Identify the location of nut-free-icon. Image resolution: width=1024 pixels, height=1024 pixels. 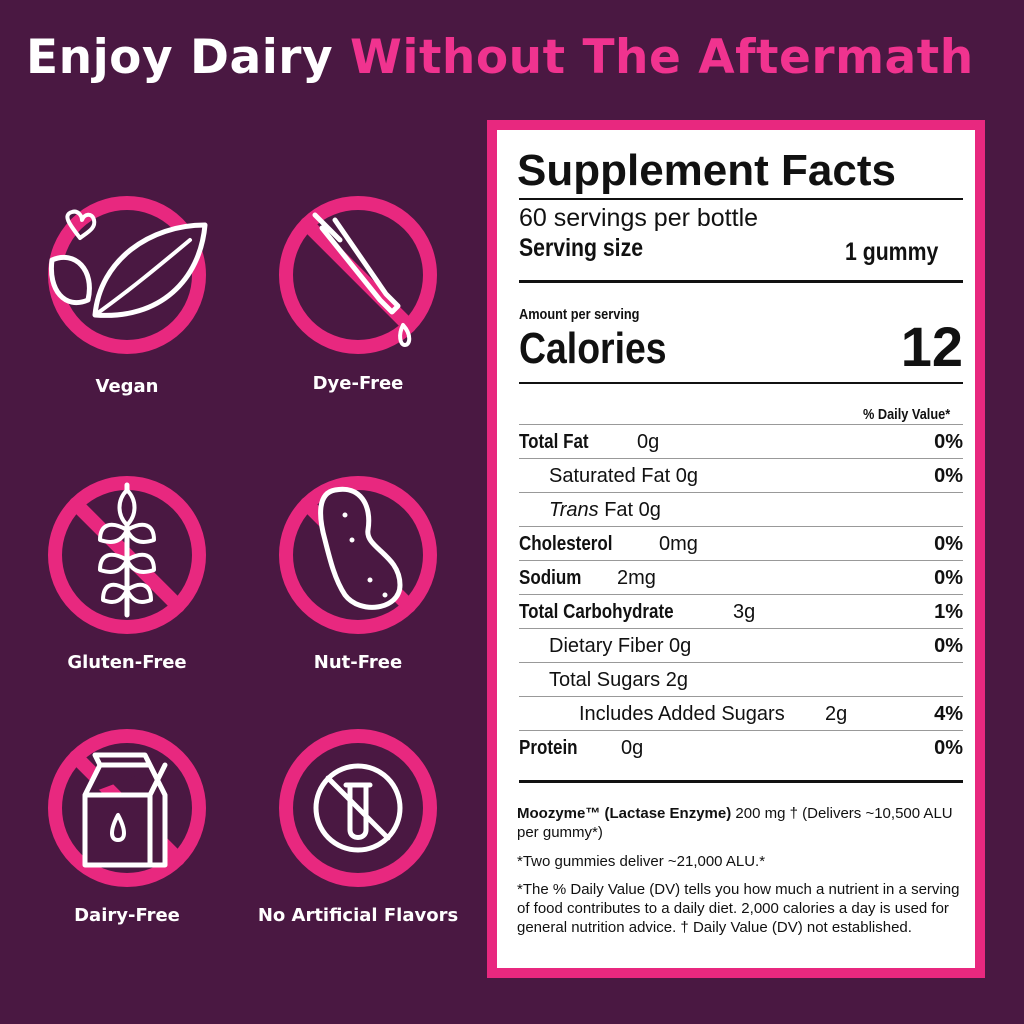
(358, 555).